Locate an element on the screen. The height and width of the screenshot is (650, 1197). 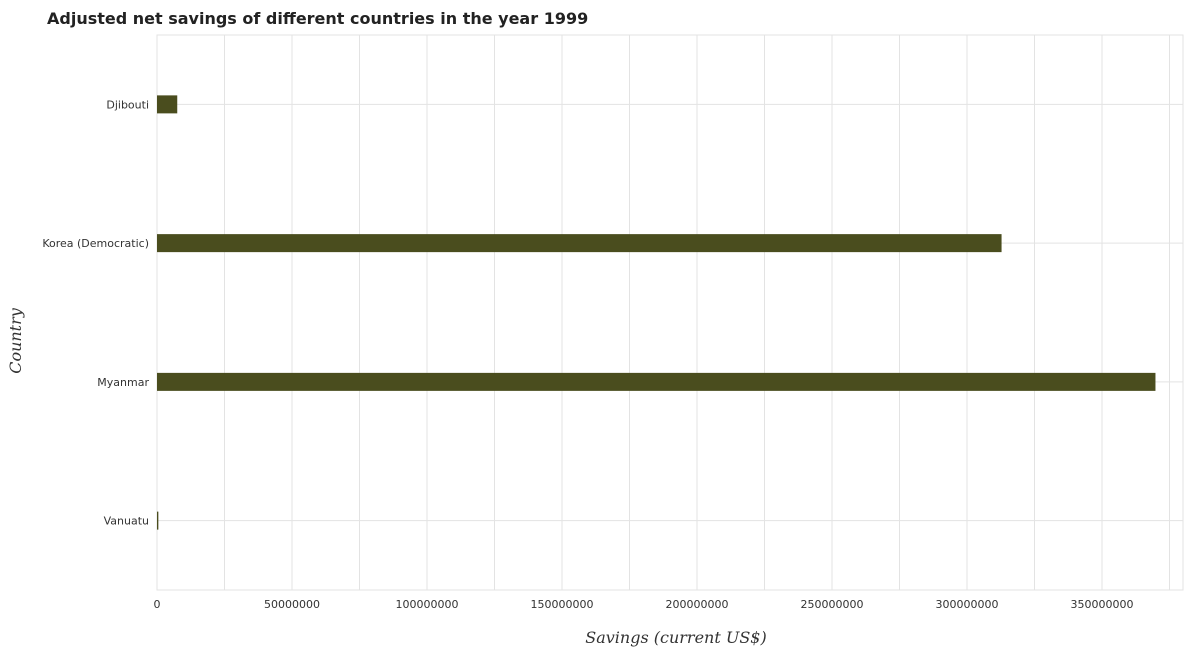
x-tick-label: 0 is located at coordinates (157, 604).